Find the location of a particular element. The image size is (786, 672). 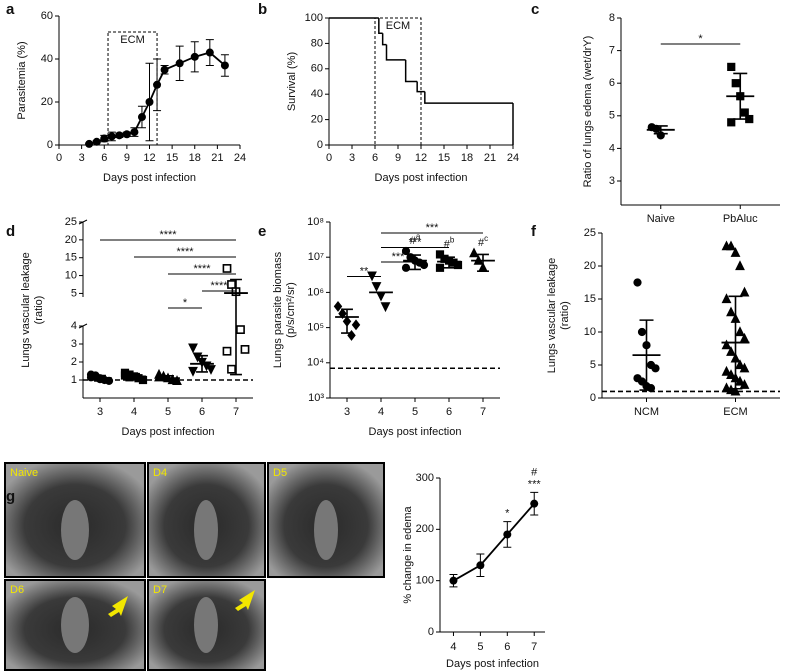

y-axis-title: Parasitemia (%) is located at coordinates (22, 80).